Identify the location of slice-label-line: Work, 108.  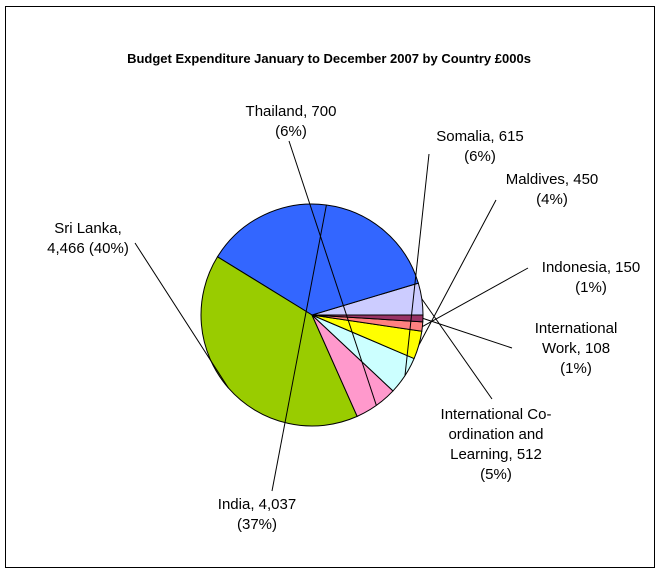
(576, 348).